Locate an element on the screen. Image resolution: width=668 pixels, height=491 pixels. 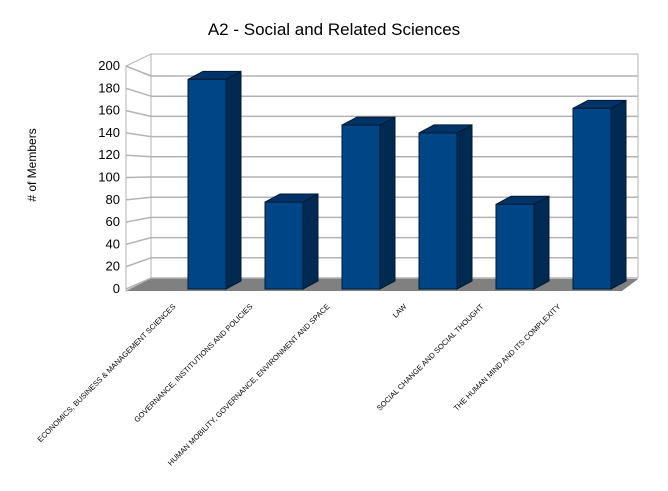
y-tick-label: 80 is located at coordinates (113, 199).